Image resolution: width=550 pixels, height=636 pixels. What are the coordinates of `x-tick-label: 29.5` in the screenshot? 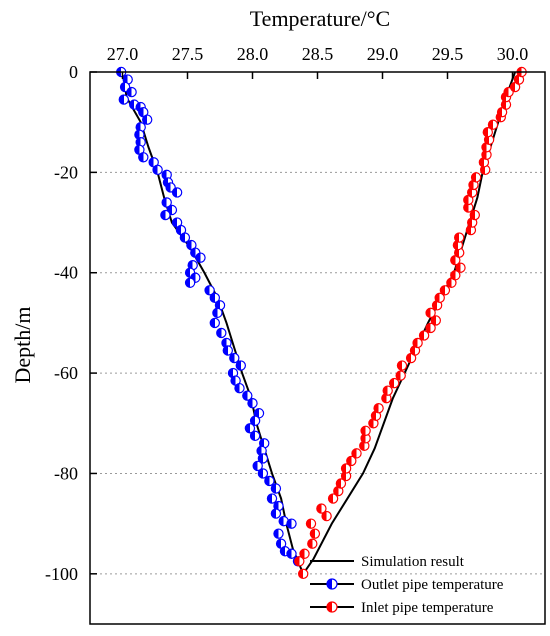 It's located at (448, 54).